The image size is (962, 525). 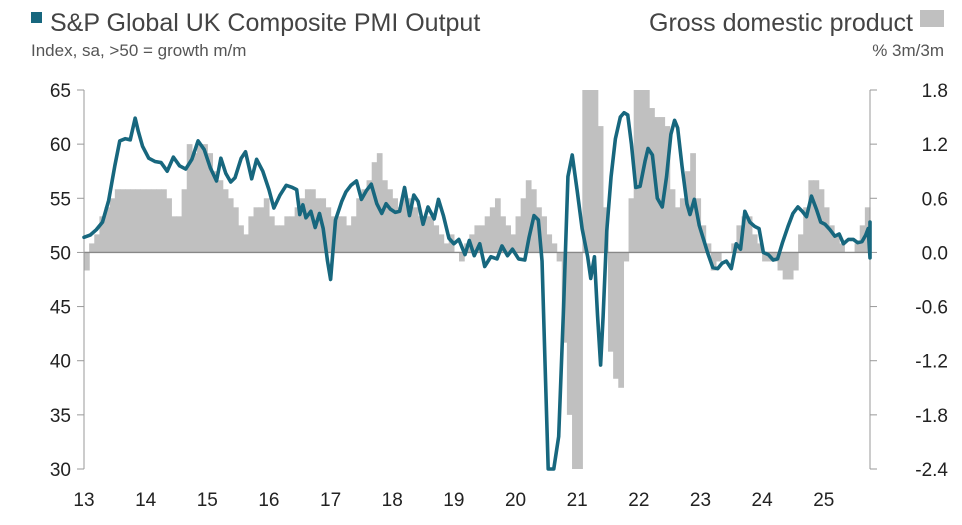 I want to click on y-right-tick-label: -2.4, so click(x=931, y=470).